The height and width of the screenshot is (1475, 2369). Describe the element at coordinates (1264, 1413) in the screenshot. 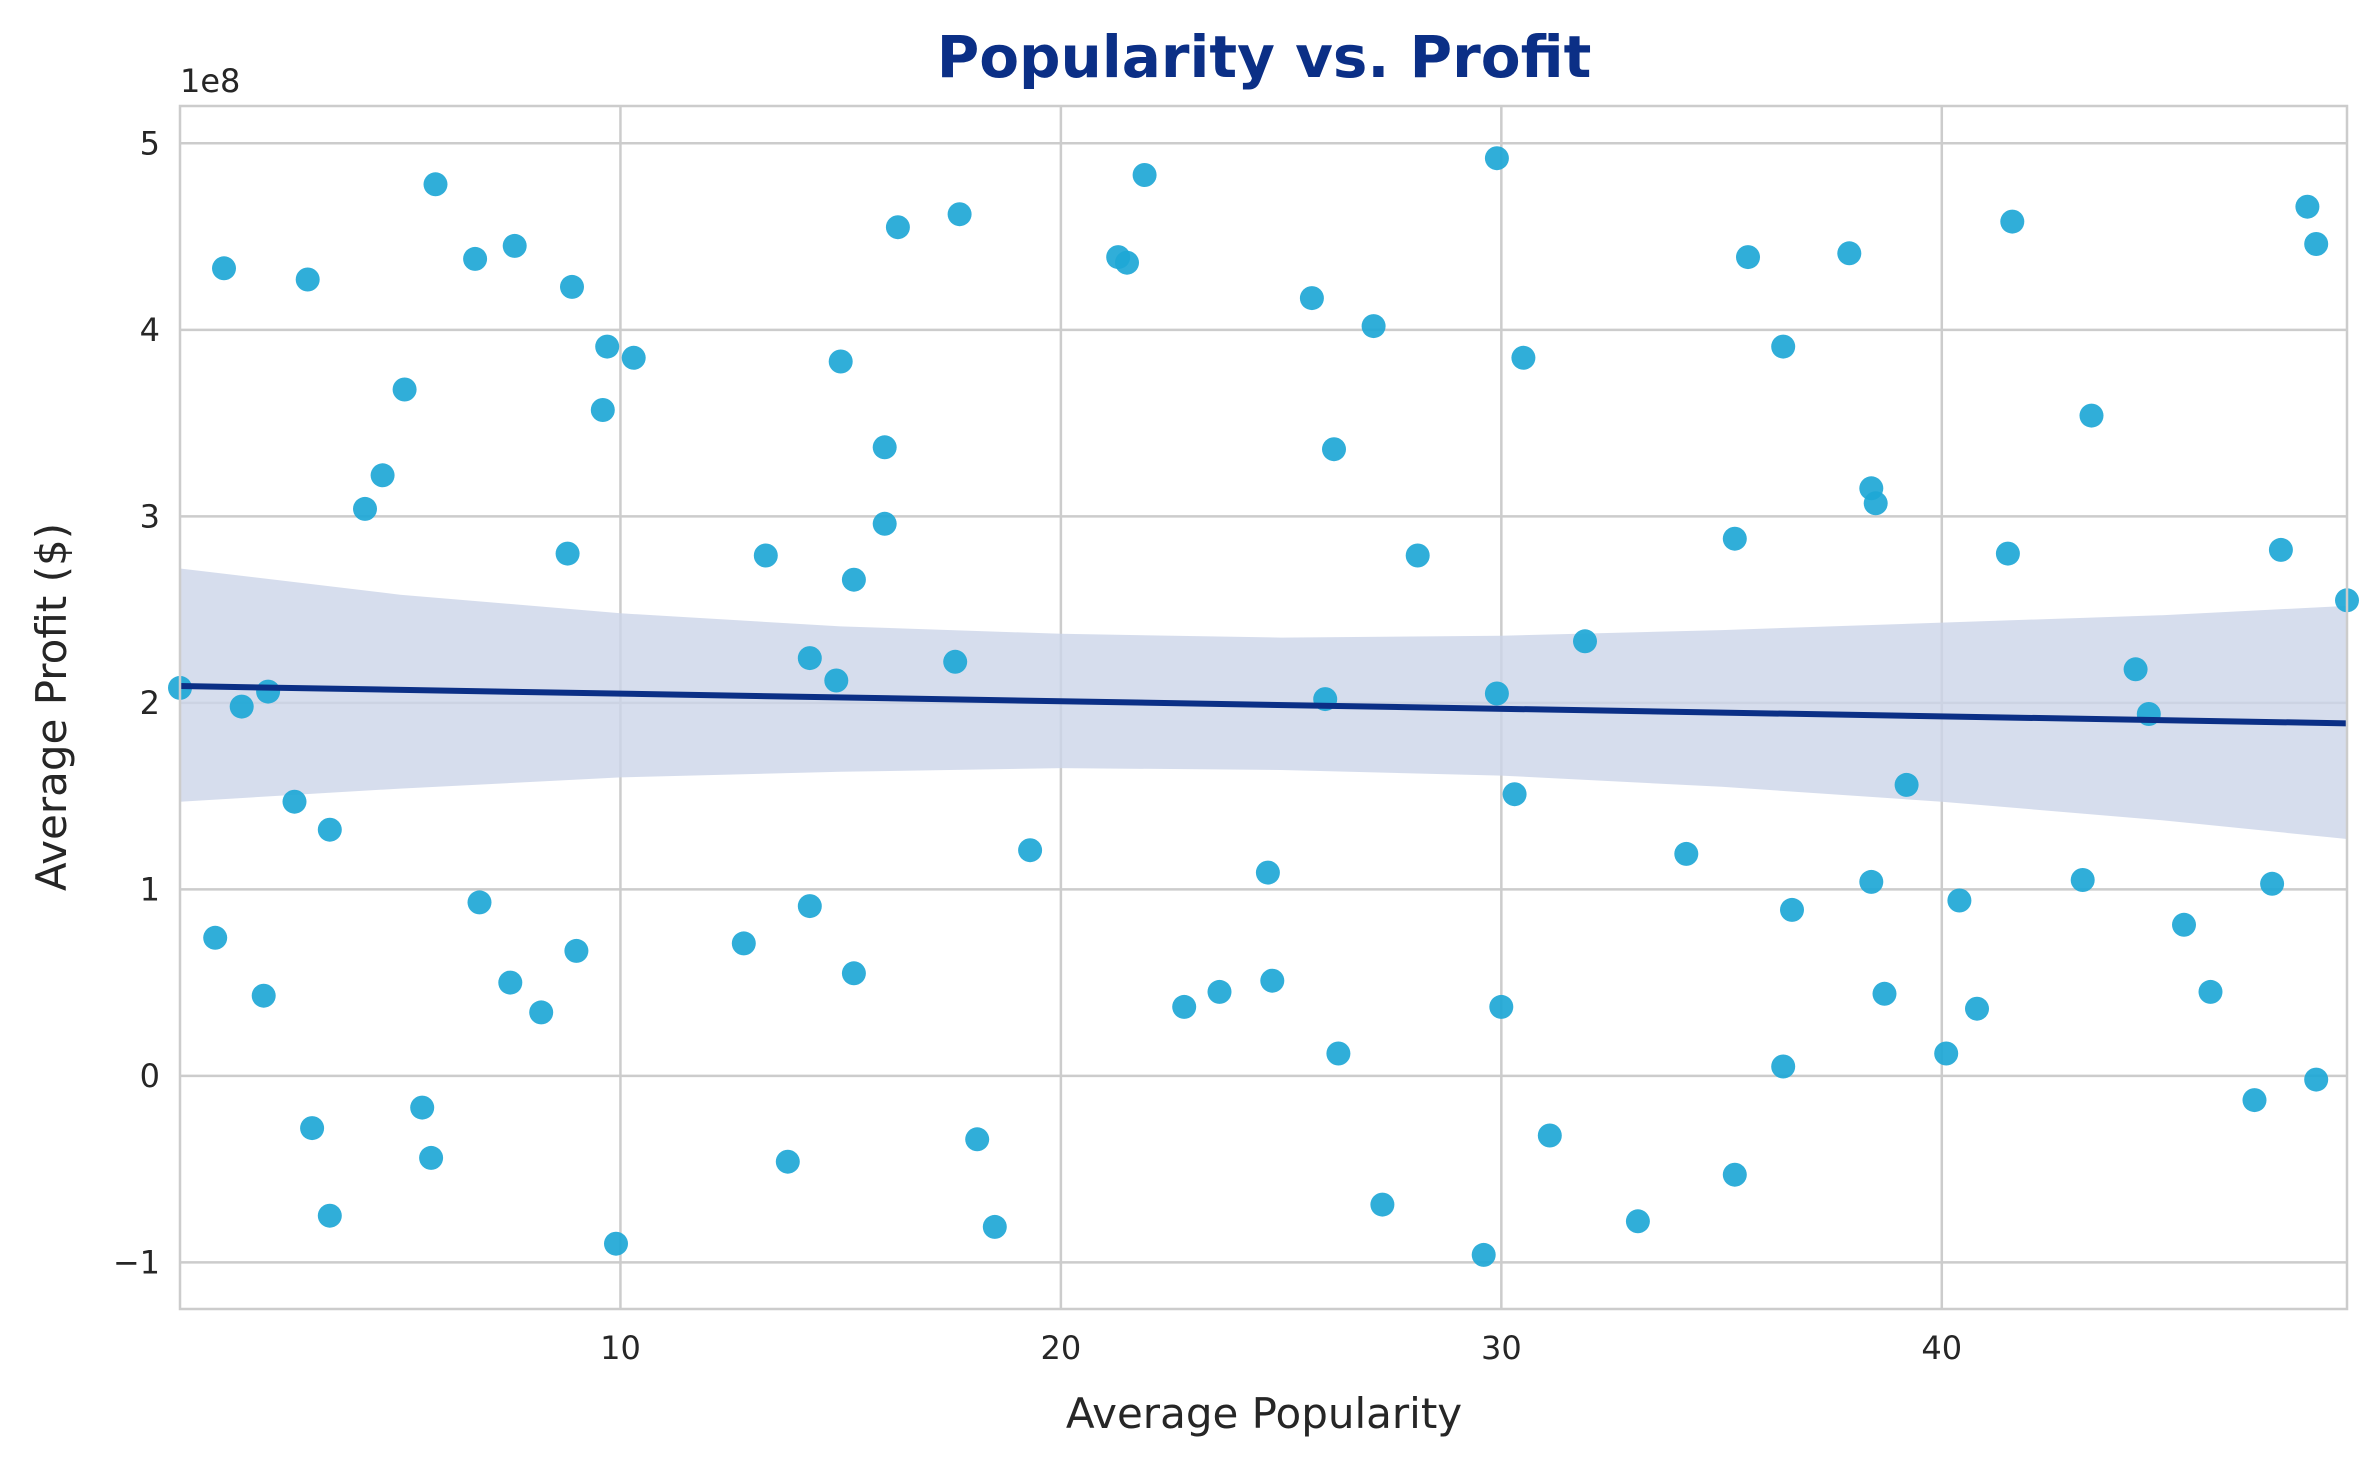

I see `x-axis-label: Average Popularity` at that location.